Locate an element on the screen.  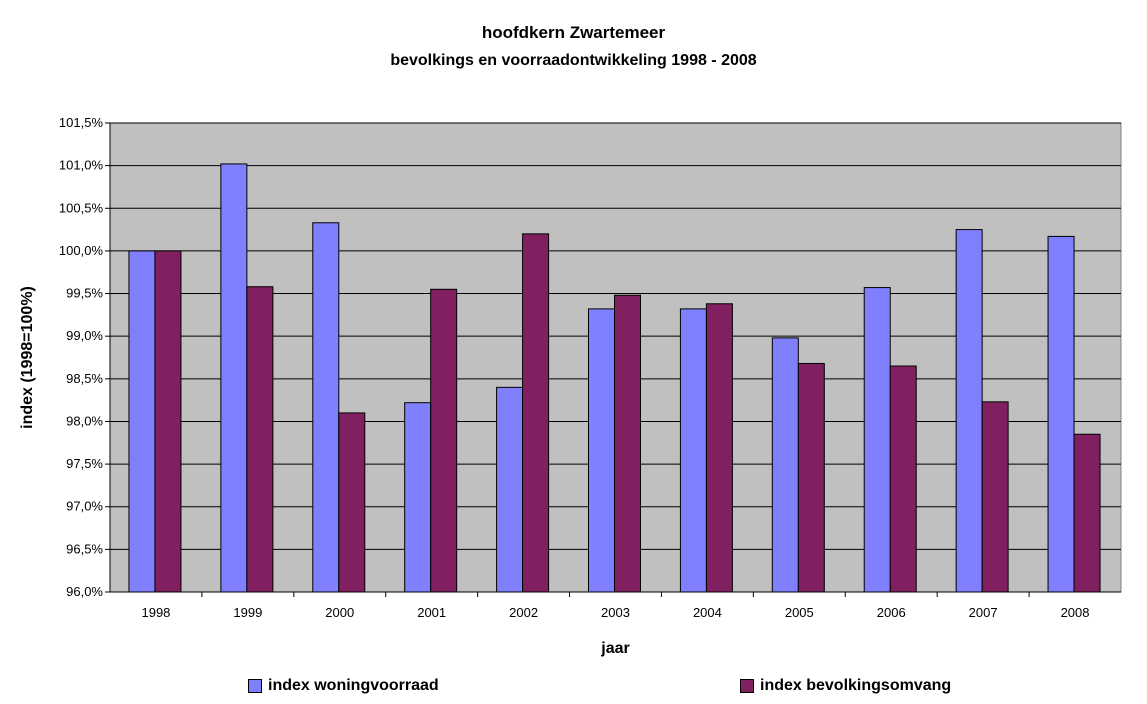
legend-item-woningvoorraad: index woningvoorraad is located at coordinates (343, 686).